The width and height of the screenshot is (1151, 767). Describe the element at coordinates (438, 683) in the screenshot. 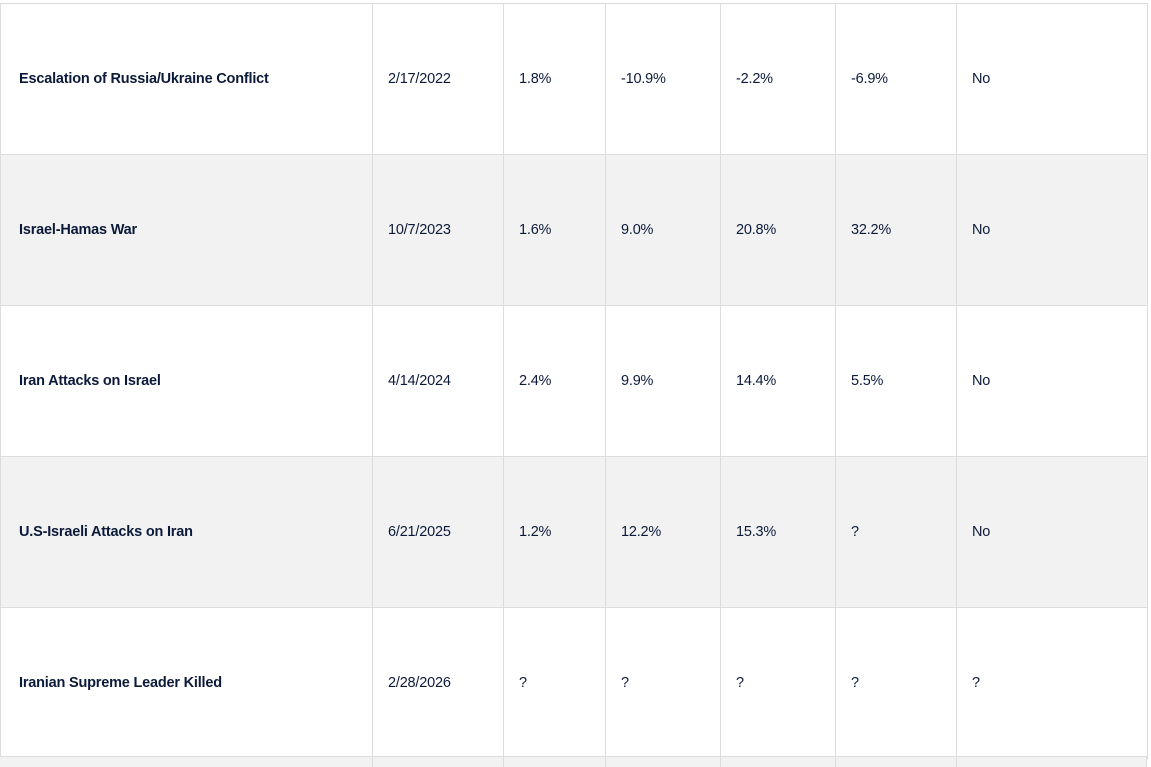

I see `event-date: 2/28/2026` at that location.